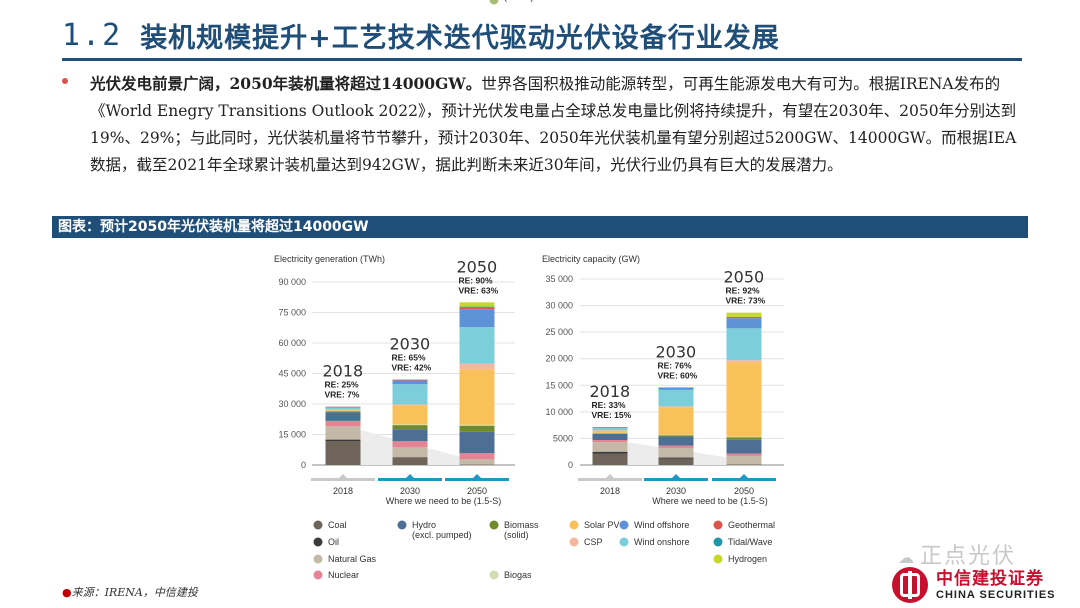 This screenshot has width=1080, height=608. I want to click on bar-re-annotation: RE: 76%, so click(675, 365).